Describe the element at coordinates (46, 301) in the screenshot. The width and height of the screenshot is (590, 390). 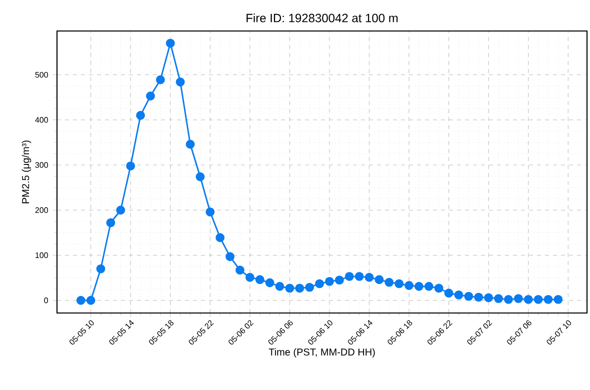
I see `y-tick-label: 0` at that location.